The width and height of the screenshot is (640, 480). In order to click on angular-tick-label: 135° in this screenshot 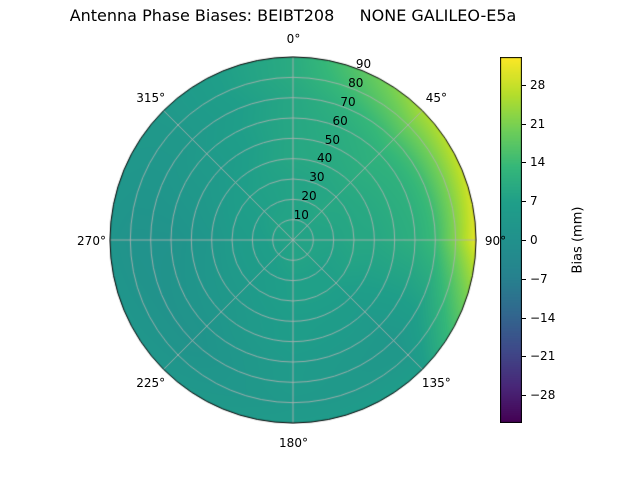, I will do `click(436, 383)`.